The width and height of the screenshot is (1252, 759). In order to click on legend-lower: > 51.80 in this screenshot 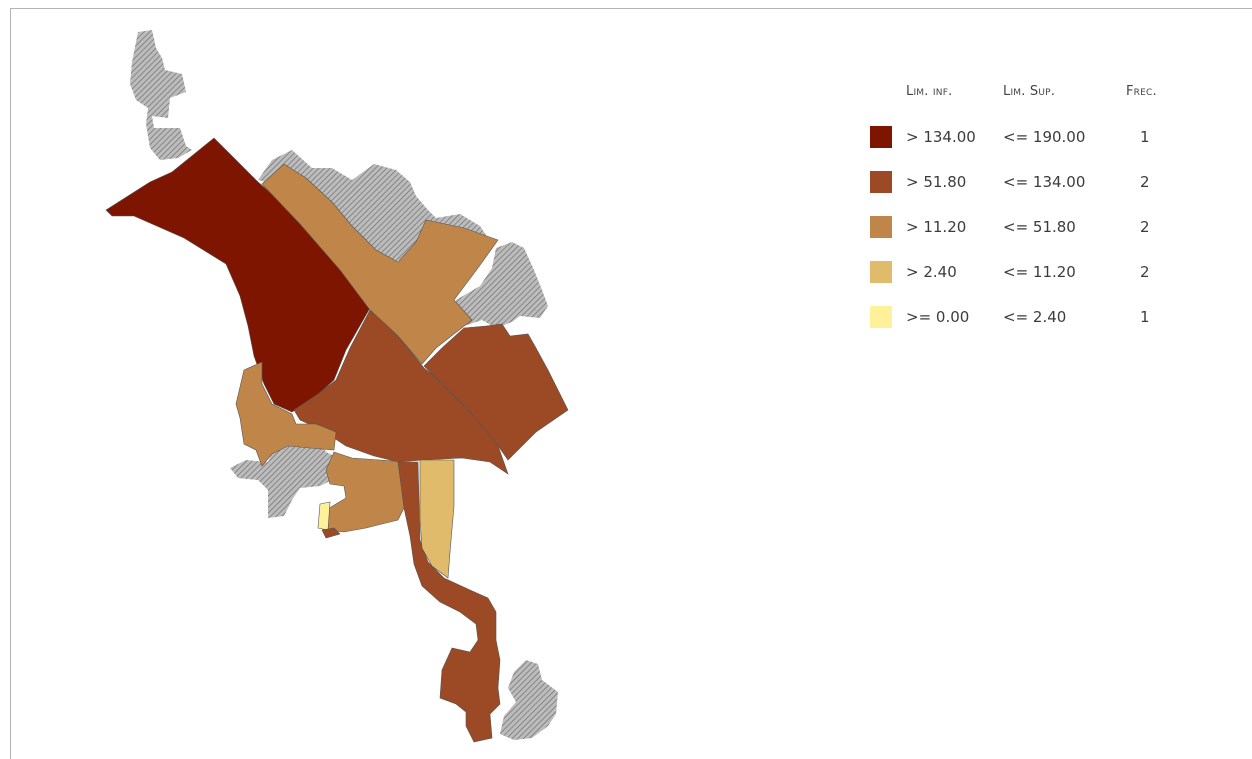, I will do `click(936, 182)`.